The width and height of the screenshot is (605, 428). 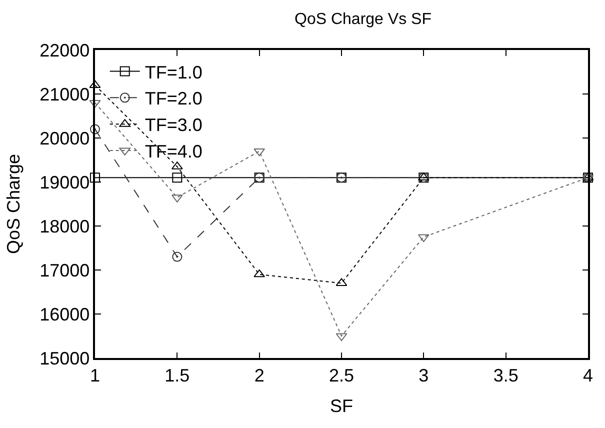 What do you see at coordinates (173, 72) in the screenshot?
I see `legend-label: TF=1.0` at bounding box center [173, 72].